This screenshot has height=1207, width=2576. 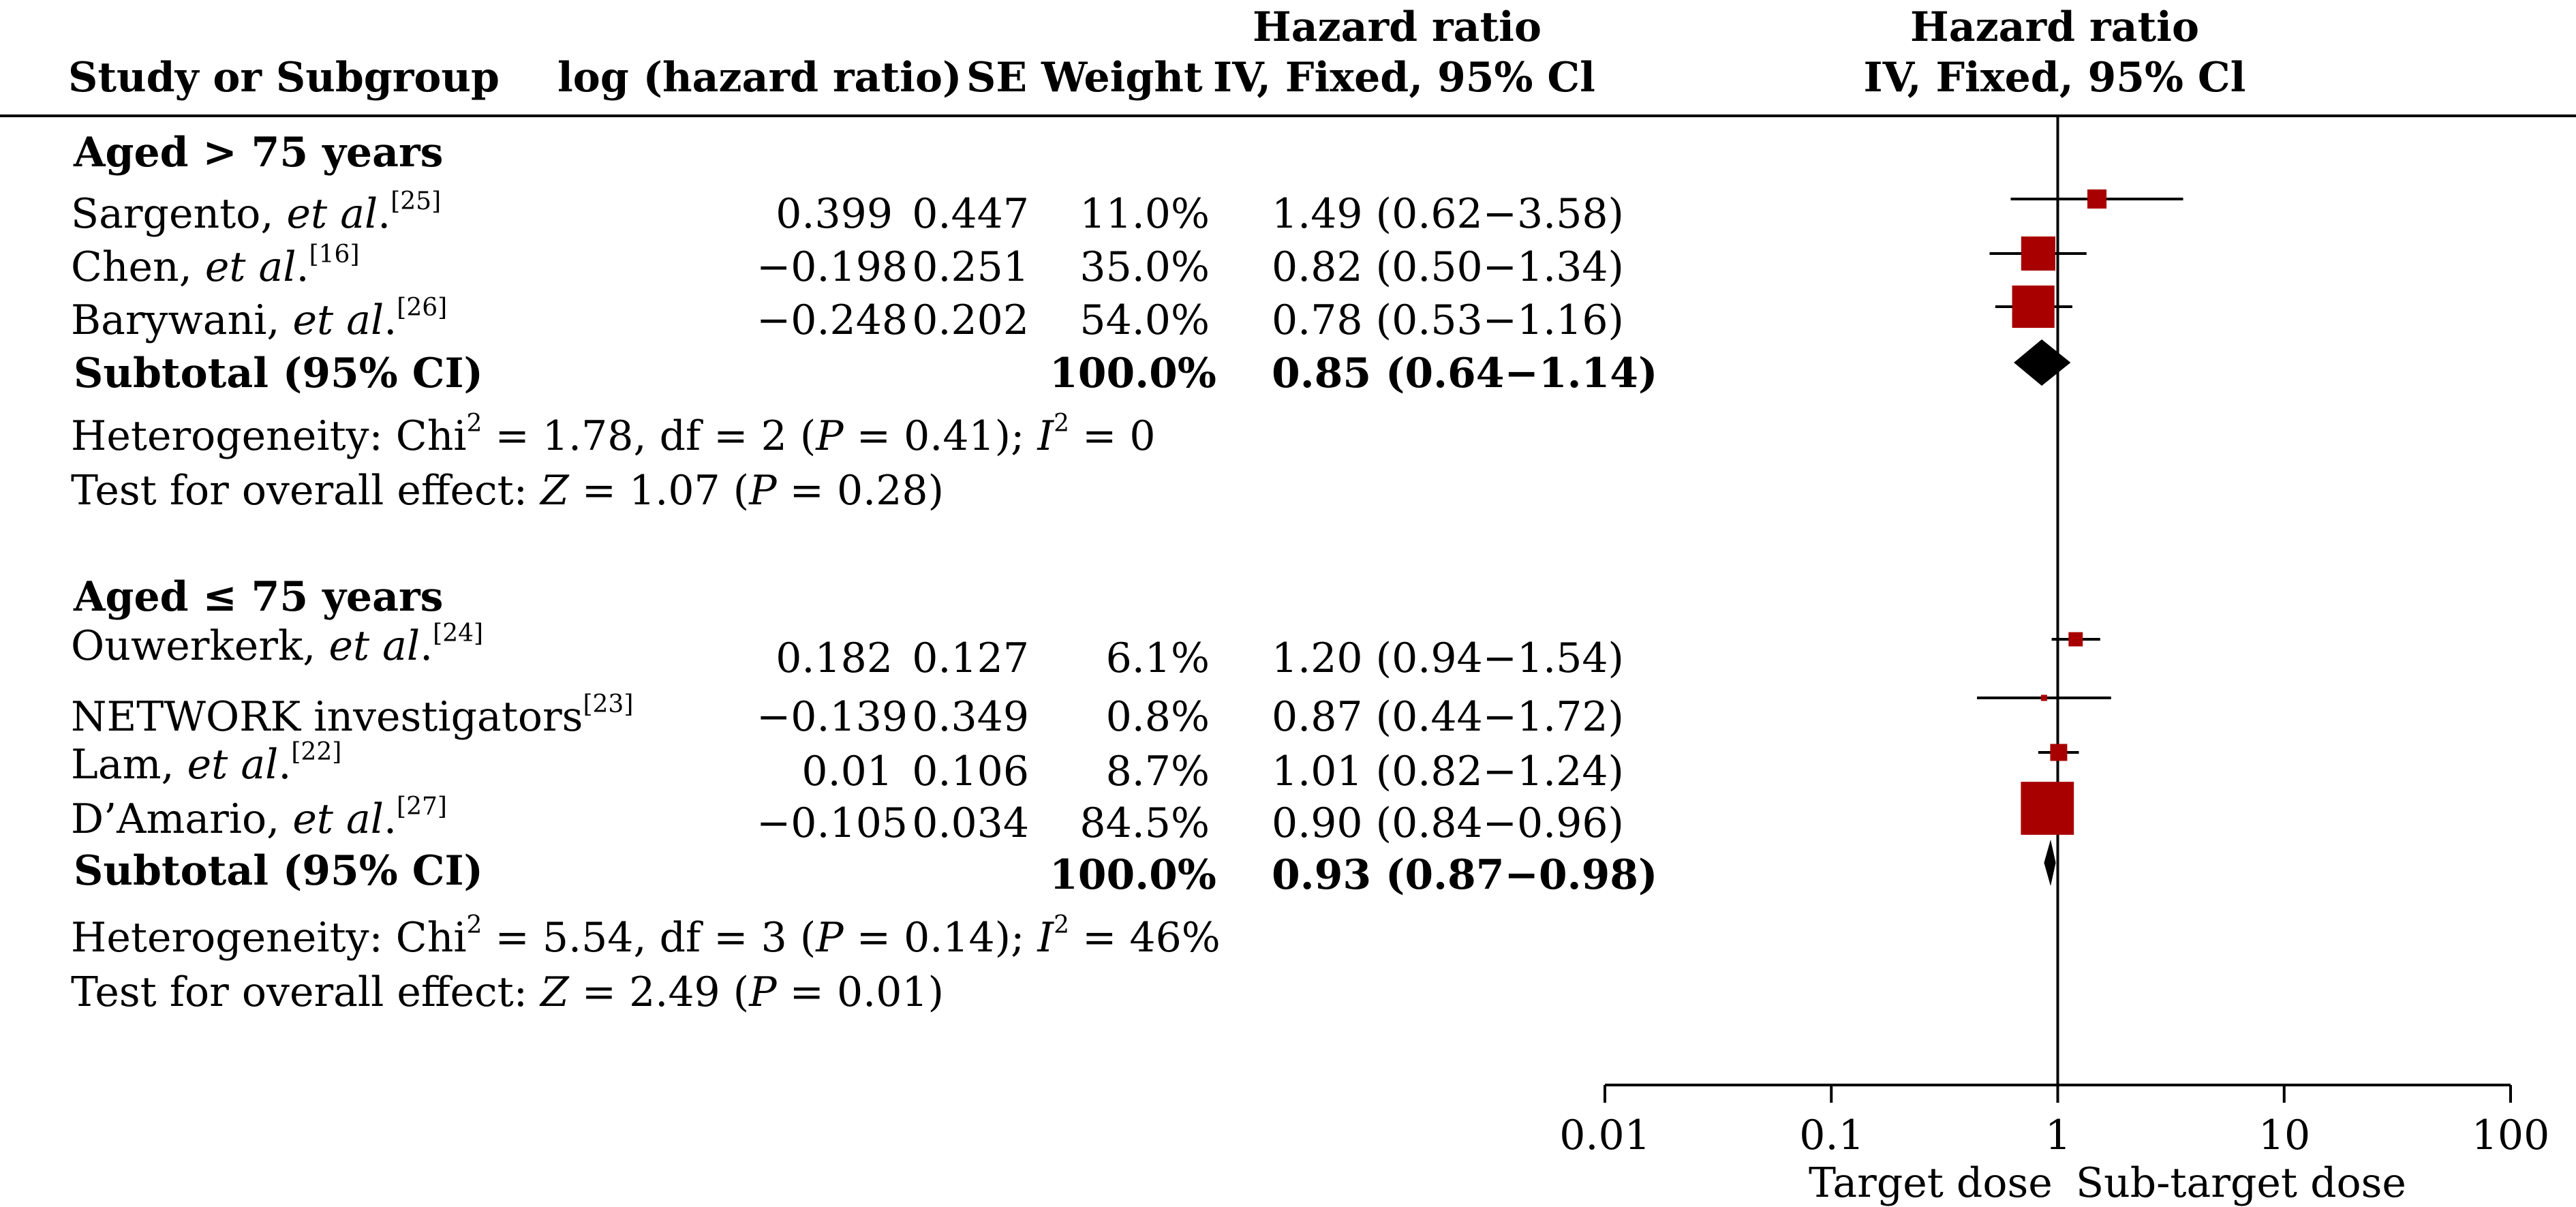 I want to click on study-se: 0.251, so click(x=970, y=267).